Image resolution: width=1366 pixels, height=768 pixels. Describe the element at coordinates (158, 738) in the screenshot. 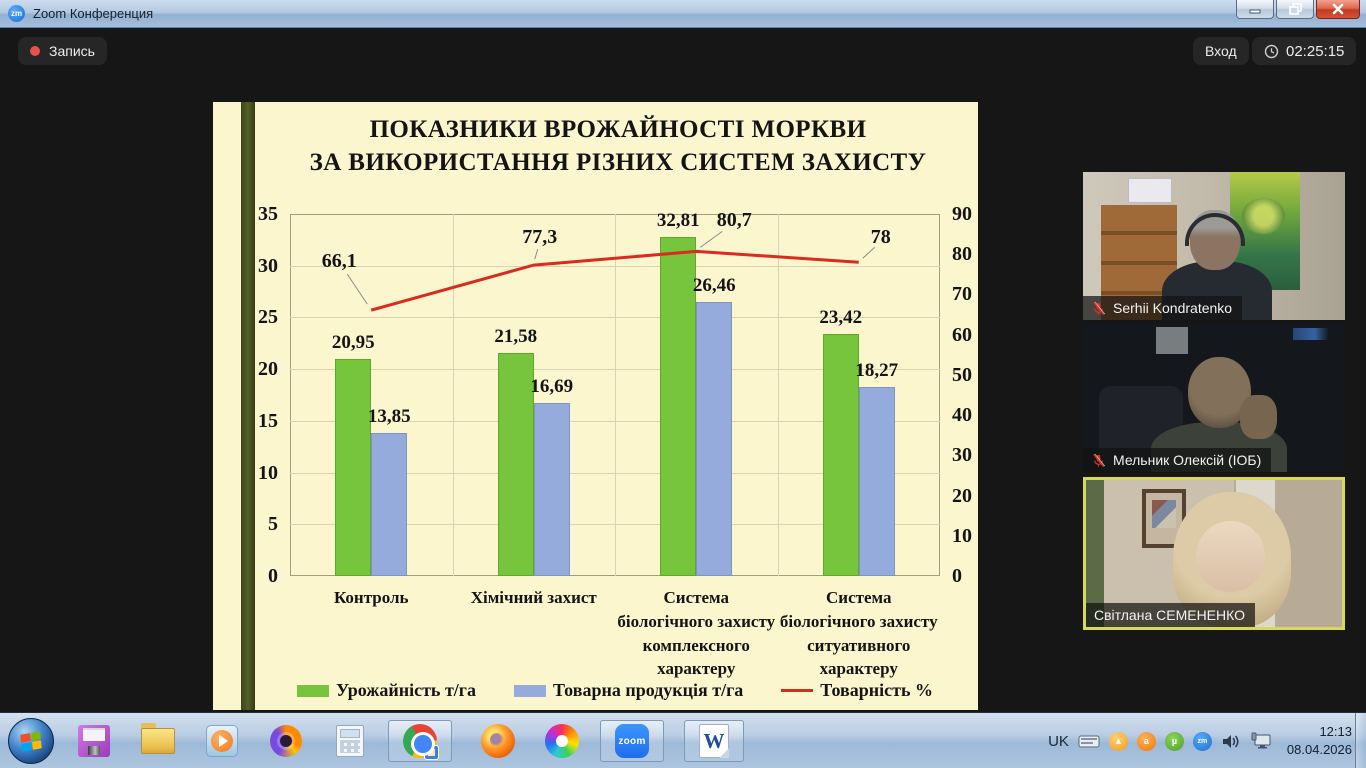

I see `folder-icon` at that location.